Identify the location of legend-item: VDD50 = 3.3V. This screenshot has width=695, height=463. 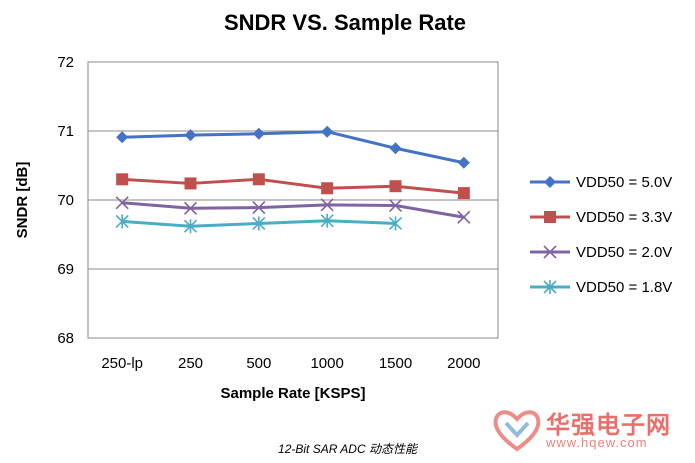
(601, 217).